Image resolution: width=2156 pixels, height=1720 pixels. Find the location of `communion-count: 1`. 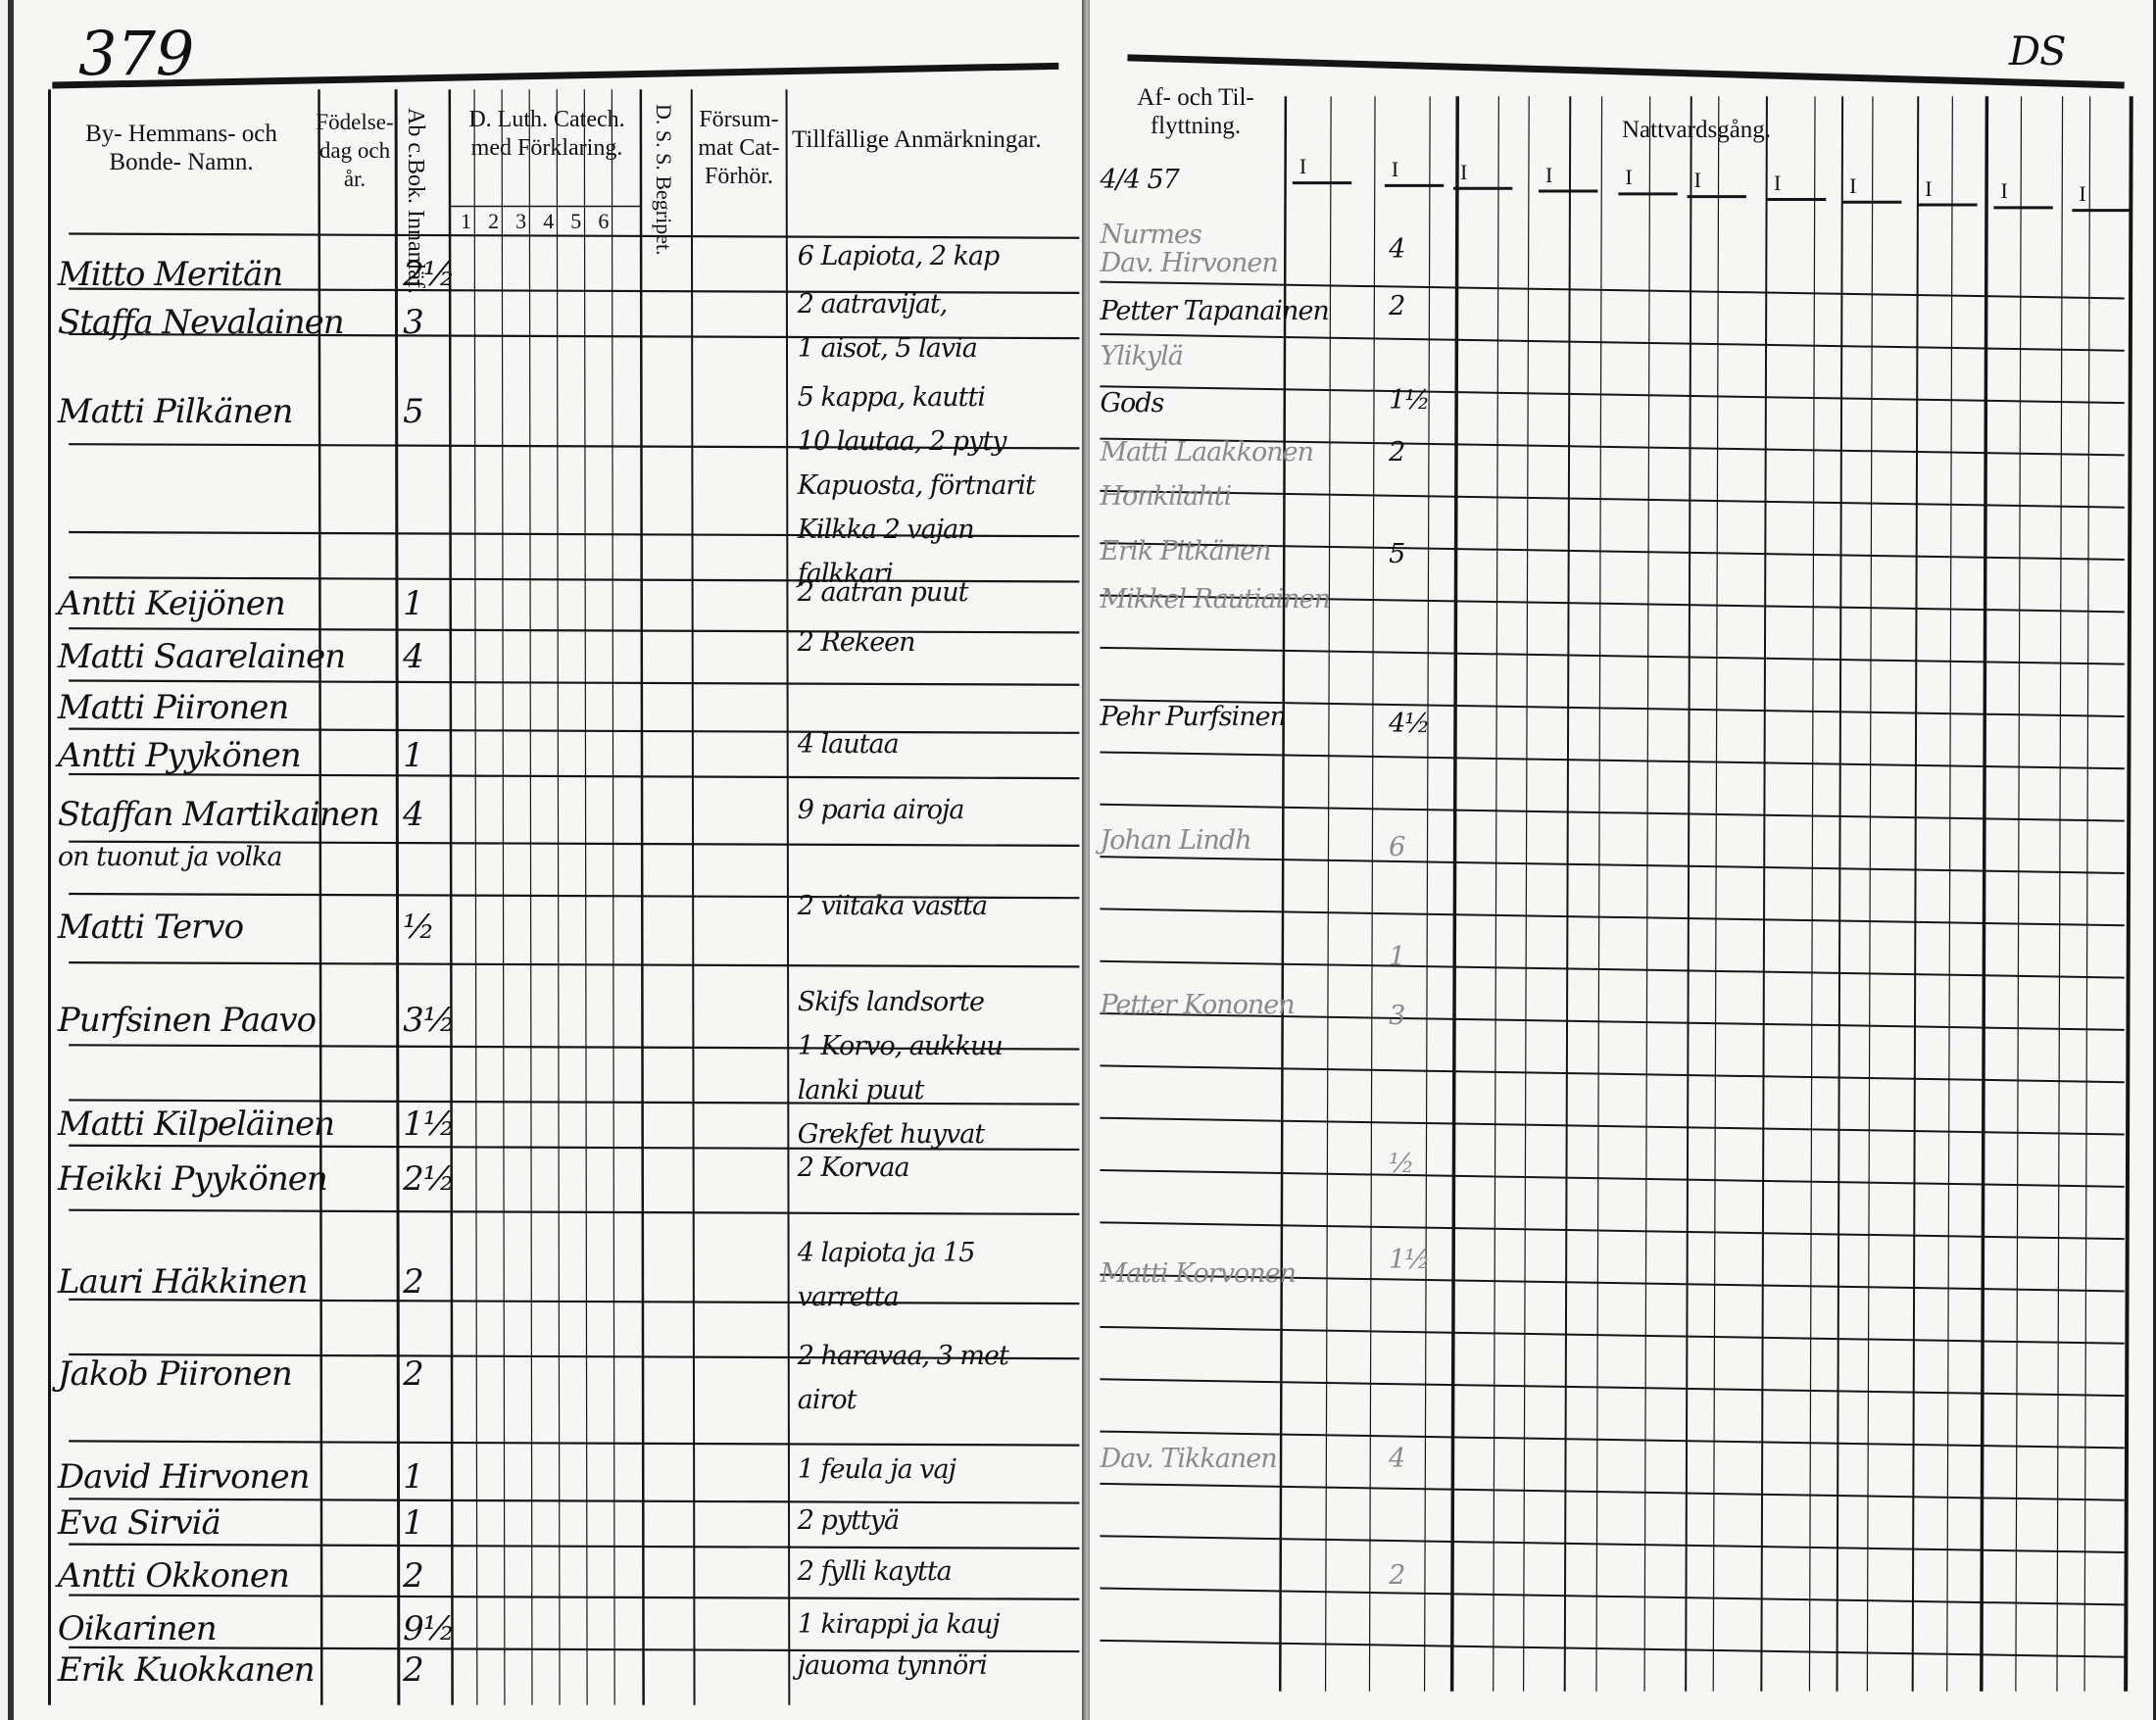

communion-count: 1 is located at coordinates (1397, 957).